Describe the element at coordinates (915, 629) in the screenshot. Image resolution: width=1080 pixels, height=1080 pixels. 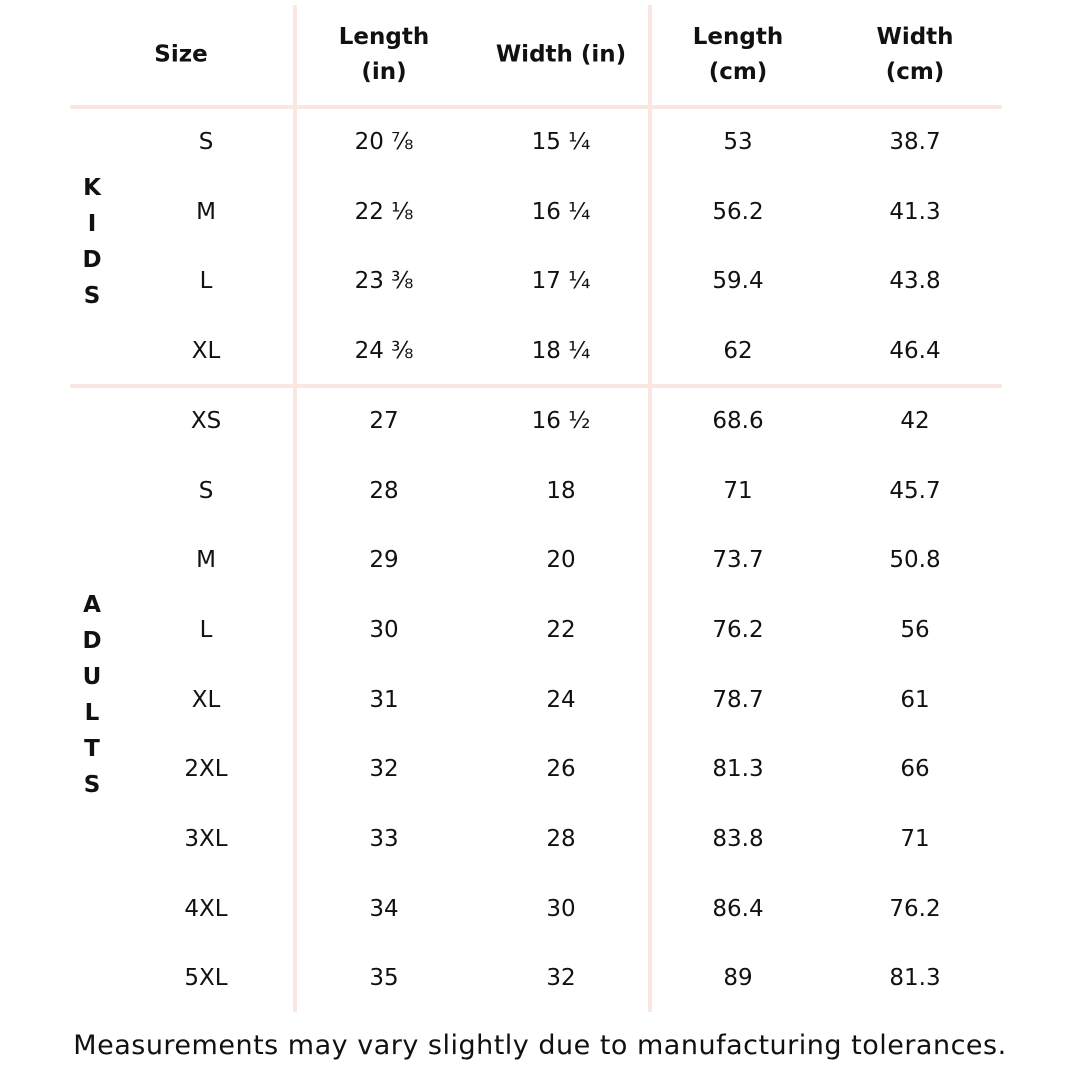
I see `measure-cell: 56` at that location.